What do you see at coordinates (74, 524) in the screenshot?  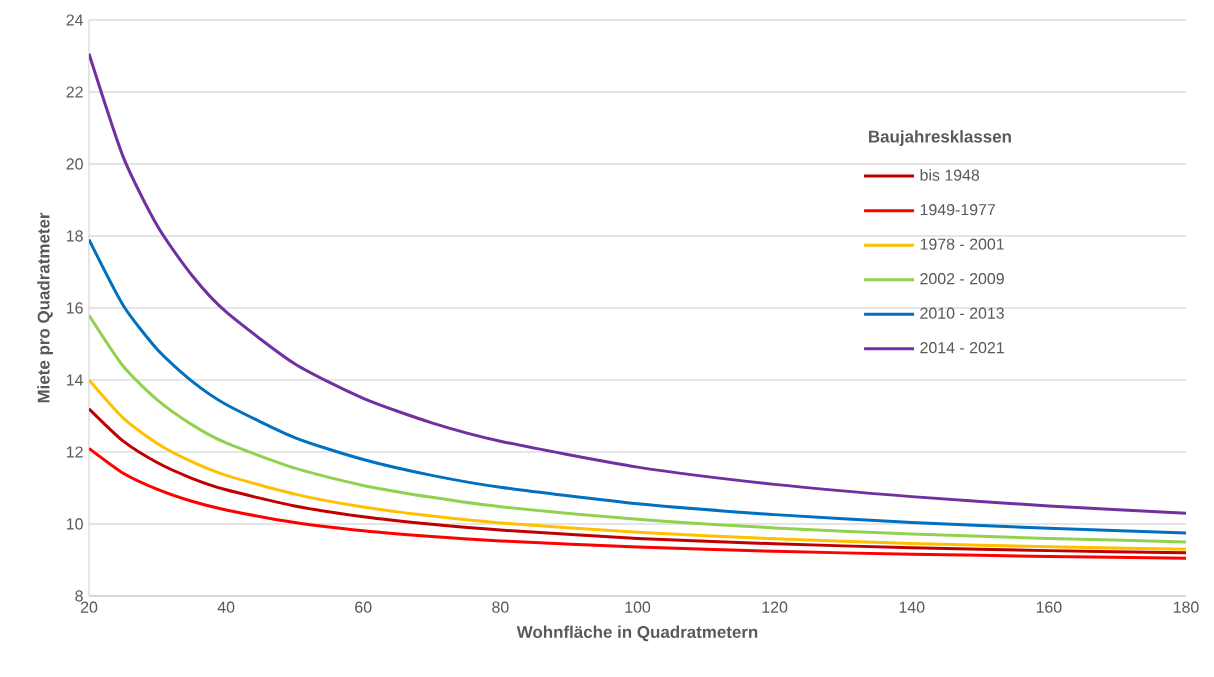 I see `y-tick-label: 10` at bounding box center [74, 524].